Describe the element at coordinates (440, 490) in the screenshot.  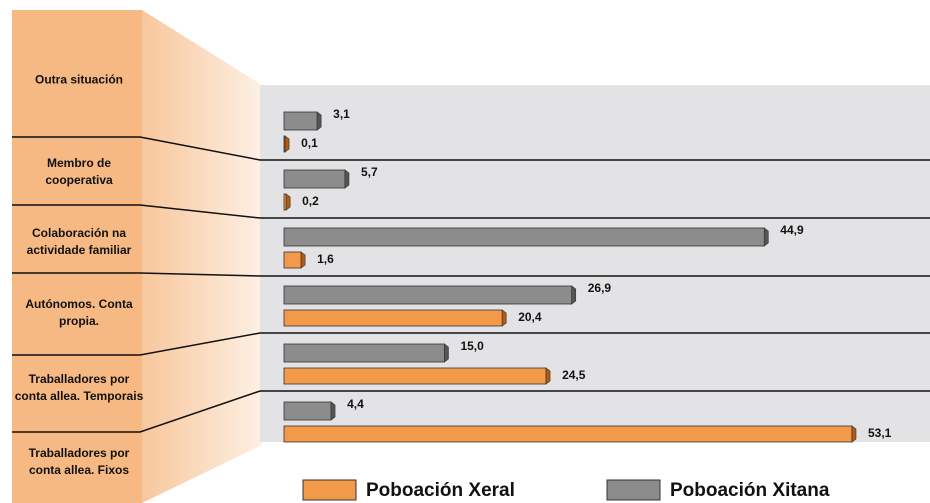
I see `legend-label: Poboación Xeral` at that location.